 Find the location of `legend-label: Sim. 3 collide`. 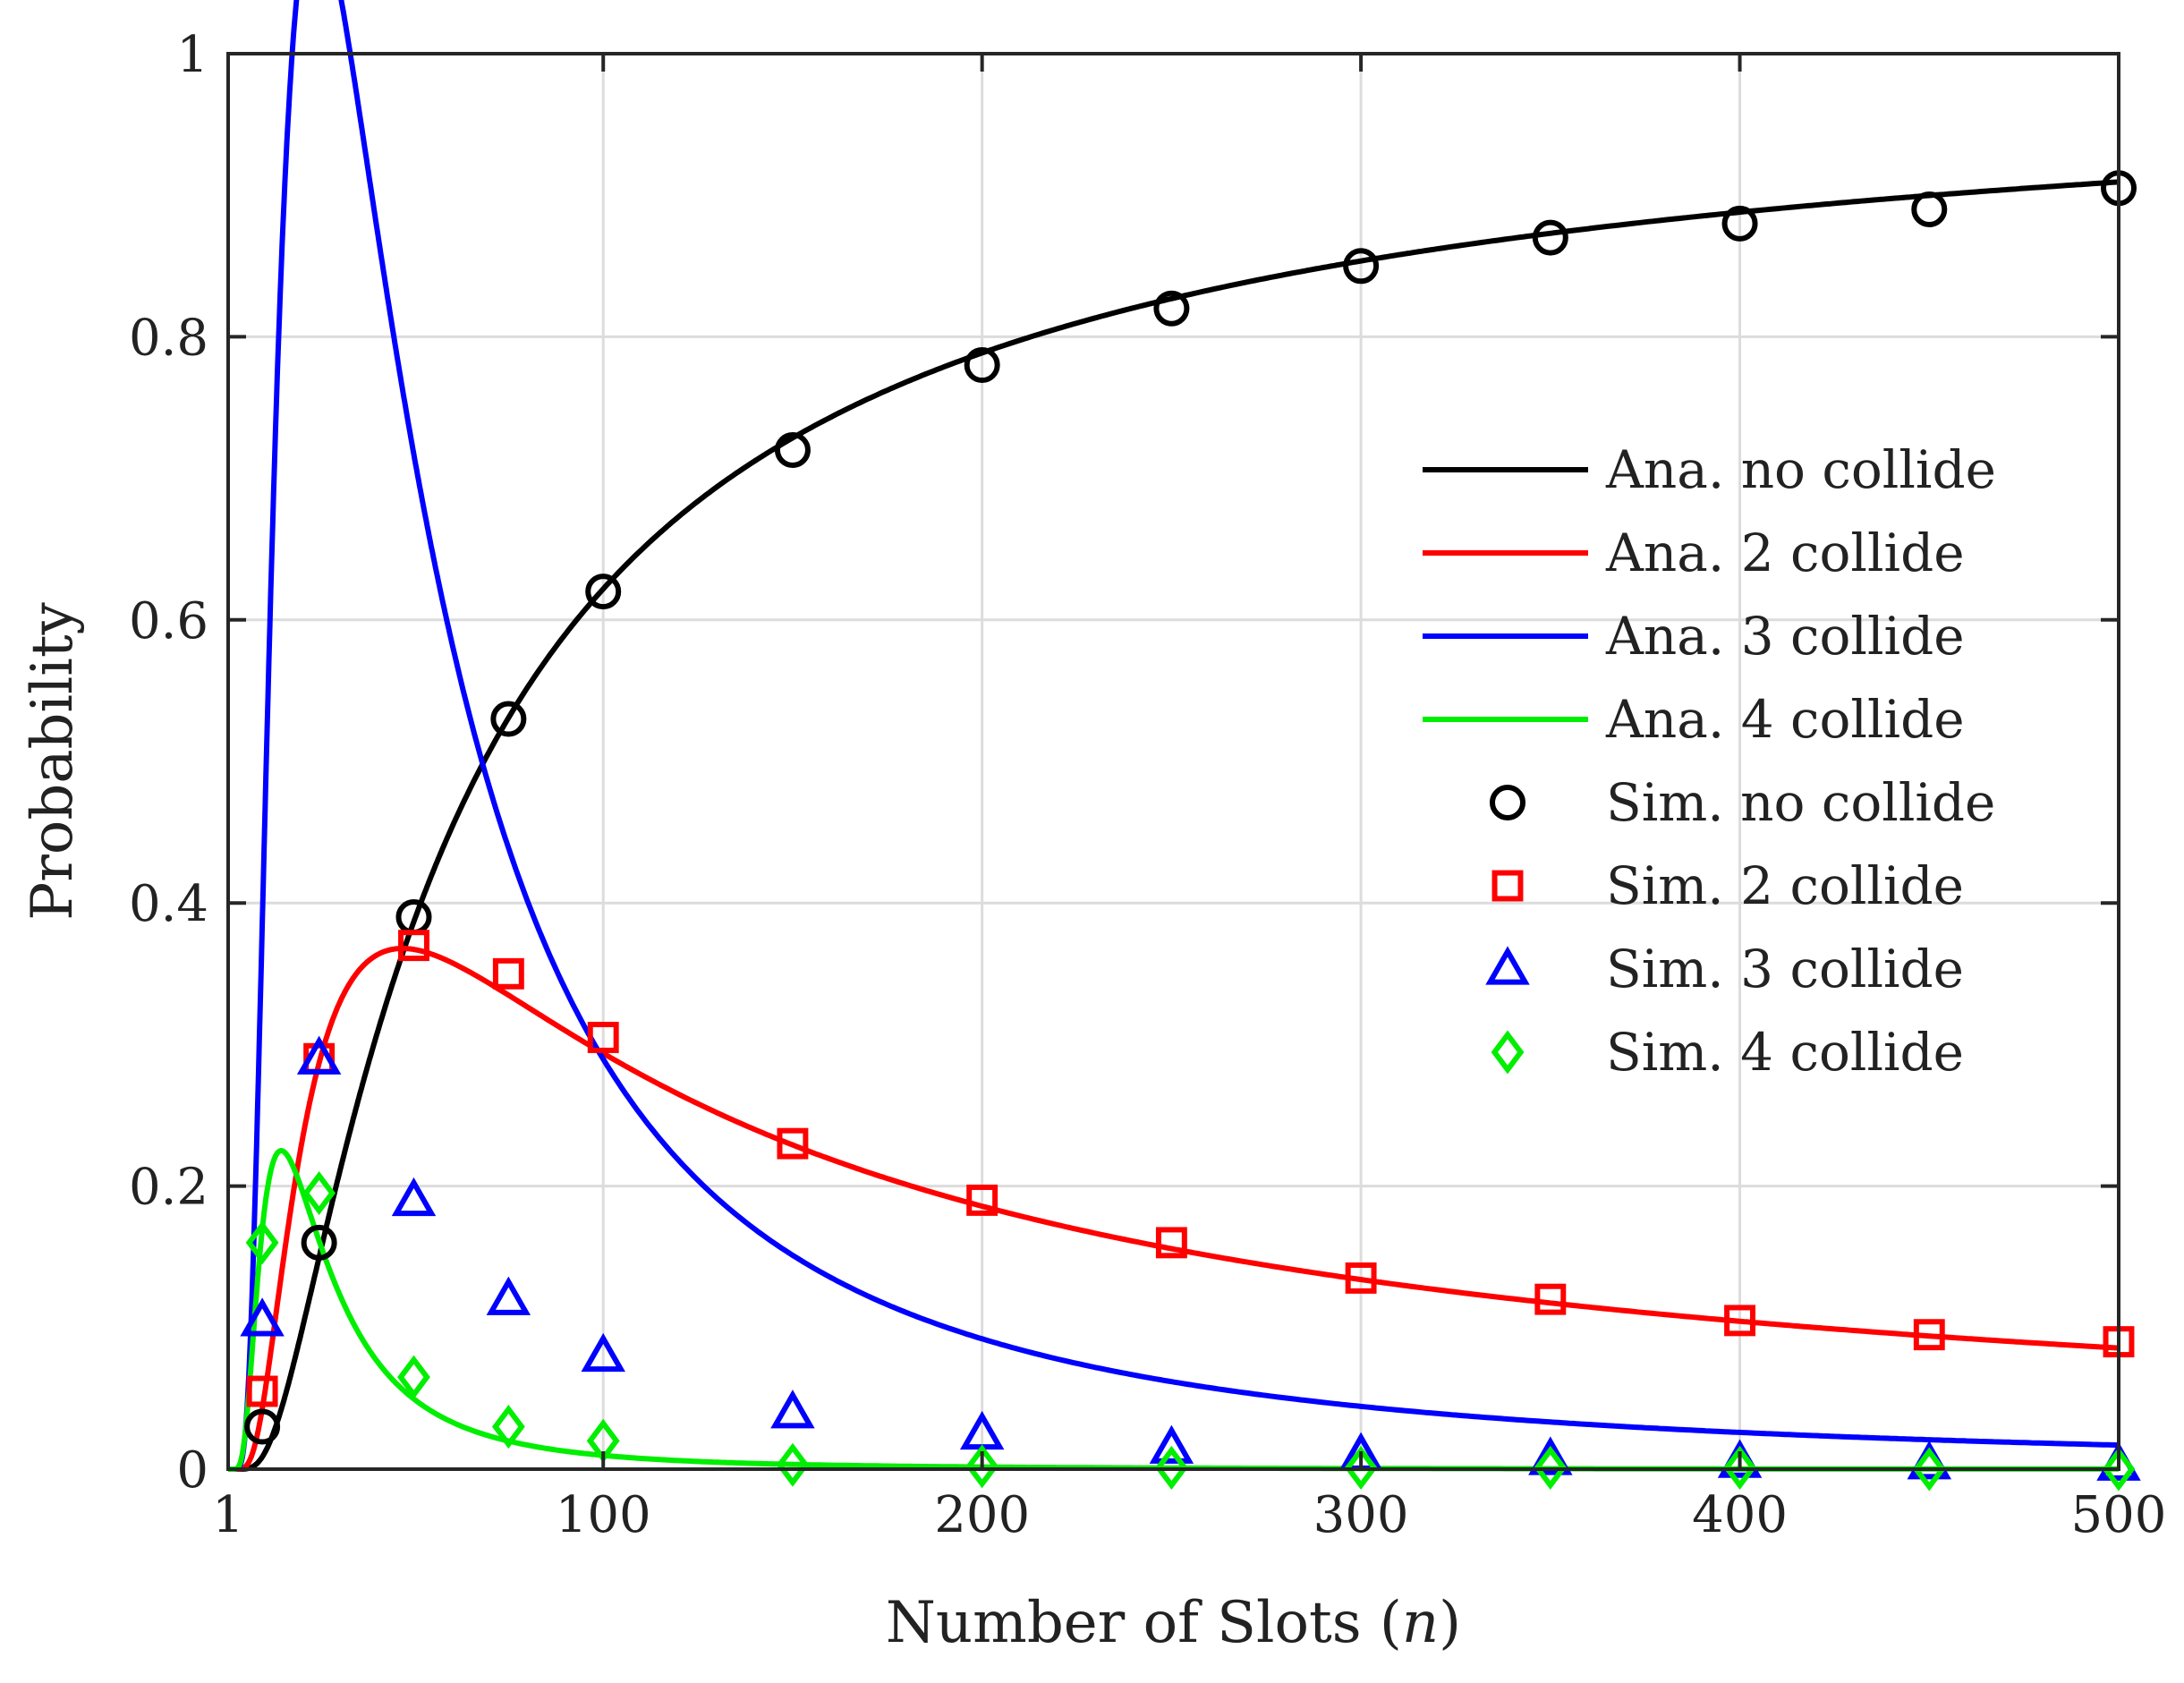

legend-label: Sim. 3 collide is located at coordinates (1785, 969).